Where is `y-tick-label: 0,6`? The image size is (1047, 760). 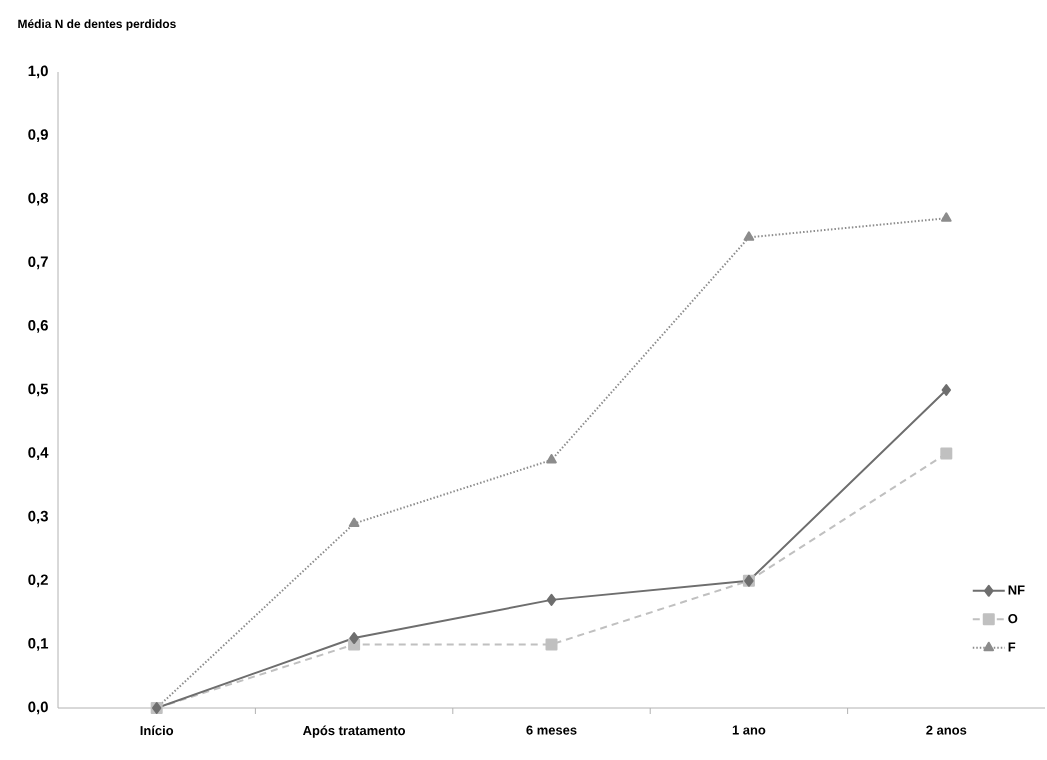 y-tick-label: 0,6 is located at coordinates (38, 326).